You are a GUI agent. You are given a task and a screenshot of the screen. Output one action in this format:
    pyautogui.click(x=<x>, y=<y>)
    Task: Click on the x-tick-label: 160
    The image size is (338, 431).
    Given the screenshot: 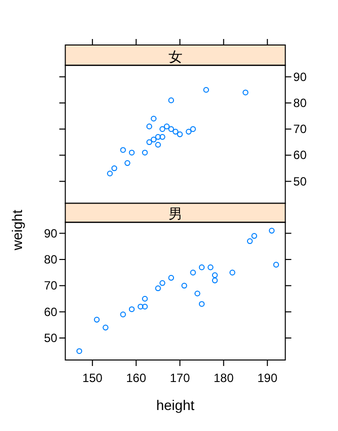 What is the action you would take?
    pyautogui.click(x=136, y=378)
    